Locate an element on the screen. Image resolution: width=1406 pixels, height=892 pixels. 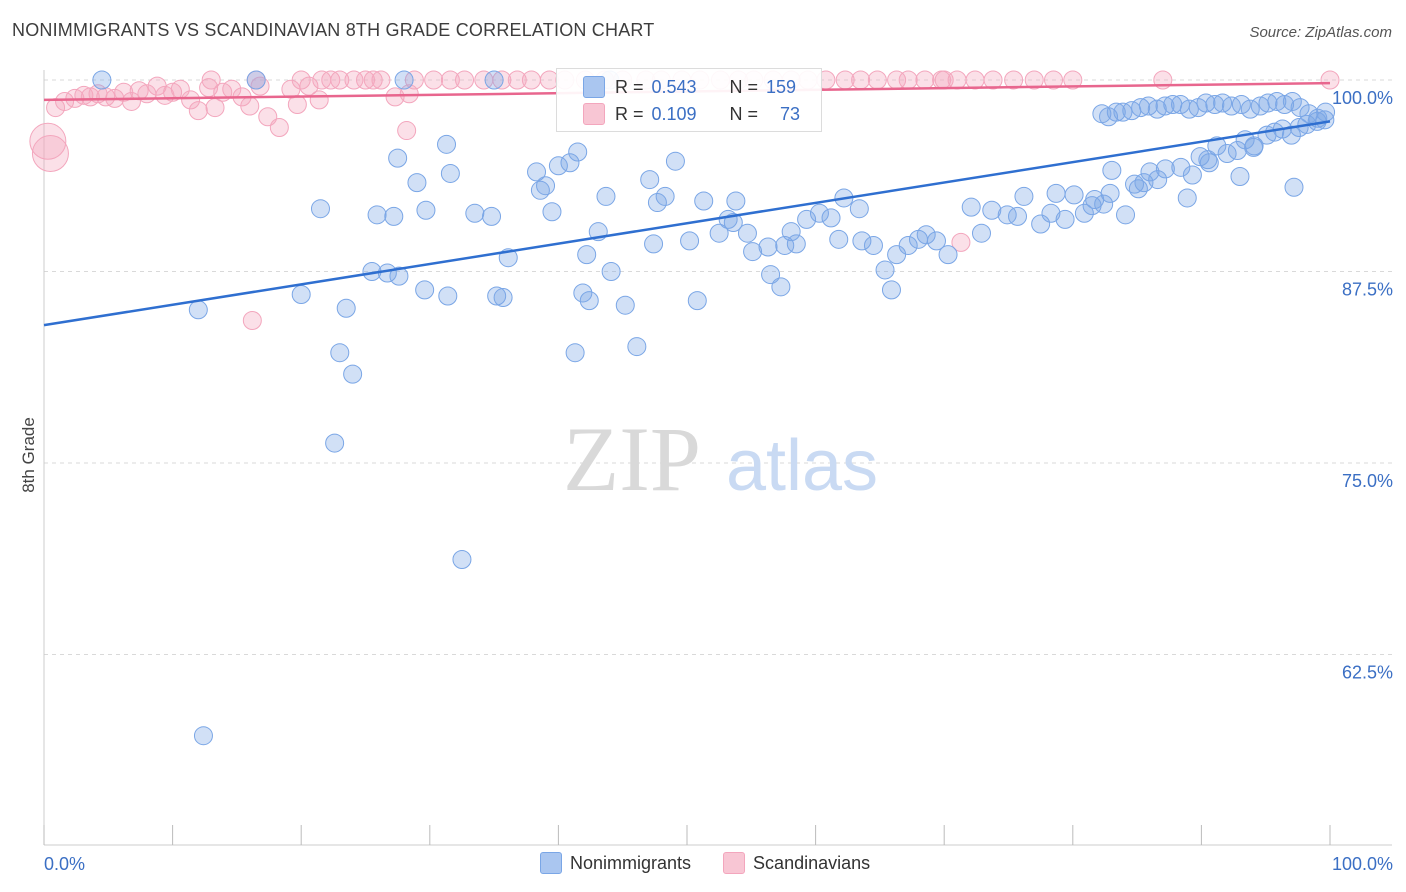
y-tick-label-3: 62.5% is located at coordinates (1367, 673).